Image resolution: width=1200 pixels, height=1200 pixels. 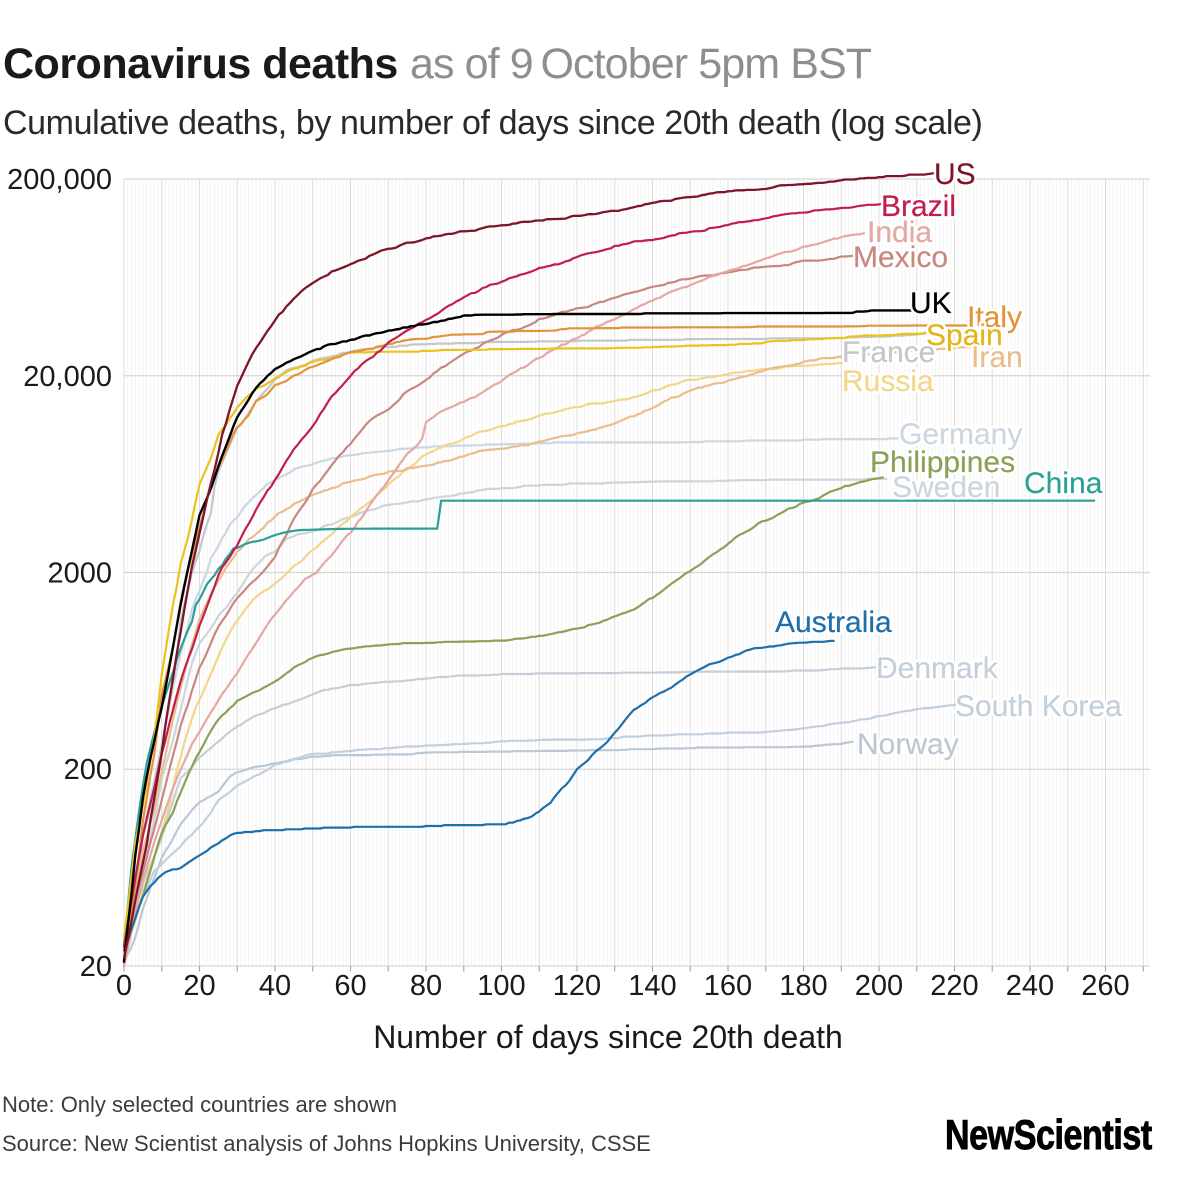 I want to click on svg-text: Coronavirus deaths, so click(x=200, y=64).